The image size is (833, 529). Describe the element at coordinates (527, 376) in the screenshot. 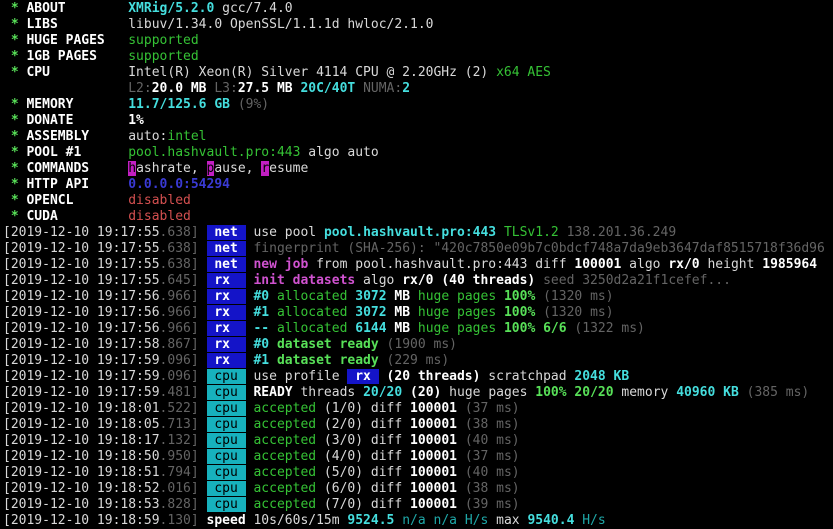

I see `log-segment: scratchpad` at that location.